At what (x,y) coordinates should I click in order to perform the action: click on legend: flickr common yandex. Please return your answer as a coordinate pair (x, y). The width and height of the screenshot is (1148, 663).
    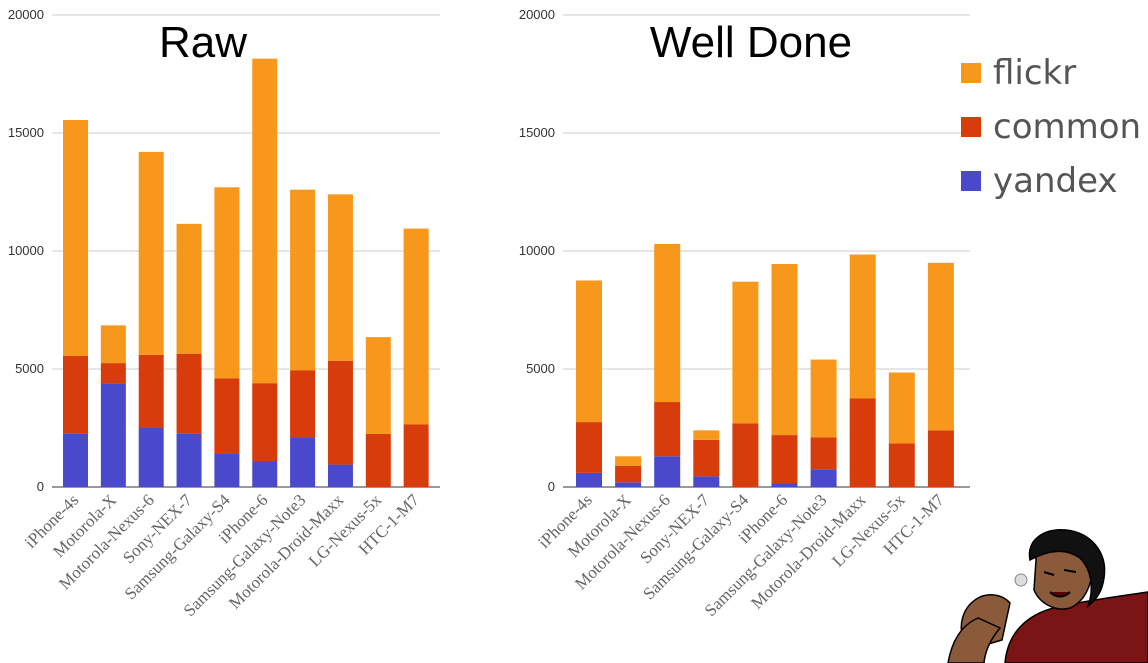
    Looking at the image, I should click on (1051, 127).